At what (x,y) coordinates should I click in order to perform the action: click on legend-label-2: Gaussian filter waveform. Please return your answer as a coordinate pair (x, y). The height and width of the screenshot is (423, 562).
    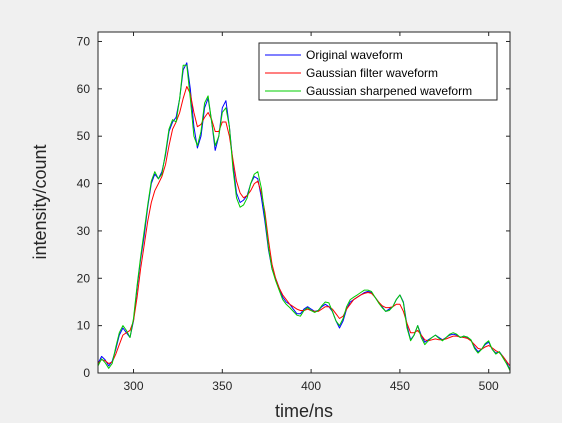
    Looking at the image, I should click on (372, 73).